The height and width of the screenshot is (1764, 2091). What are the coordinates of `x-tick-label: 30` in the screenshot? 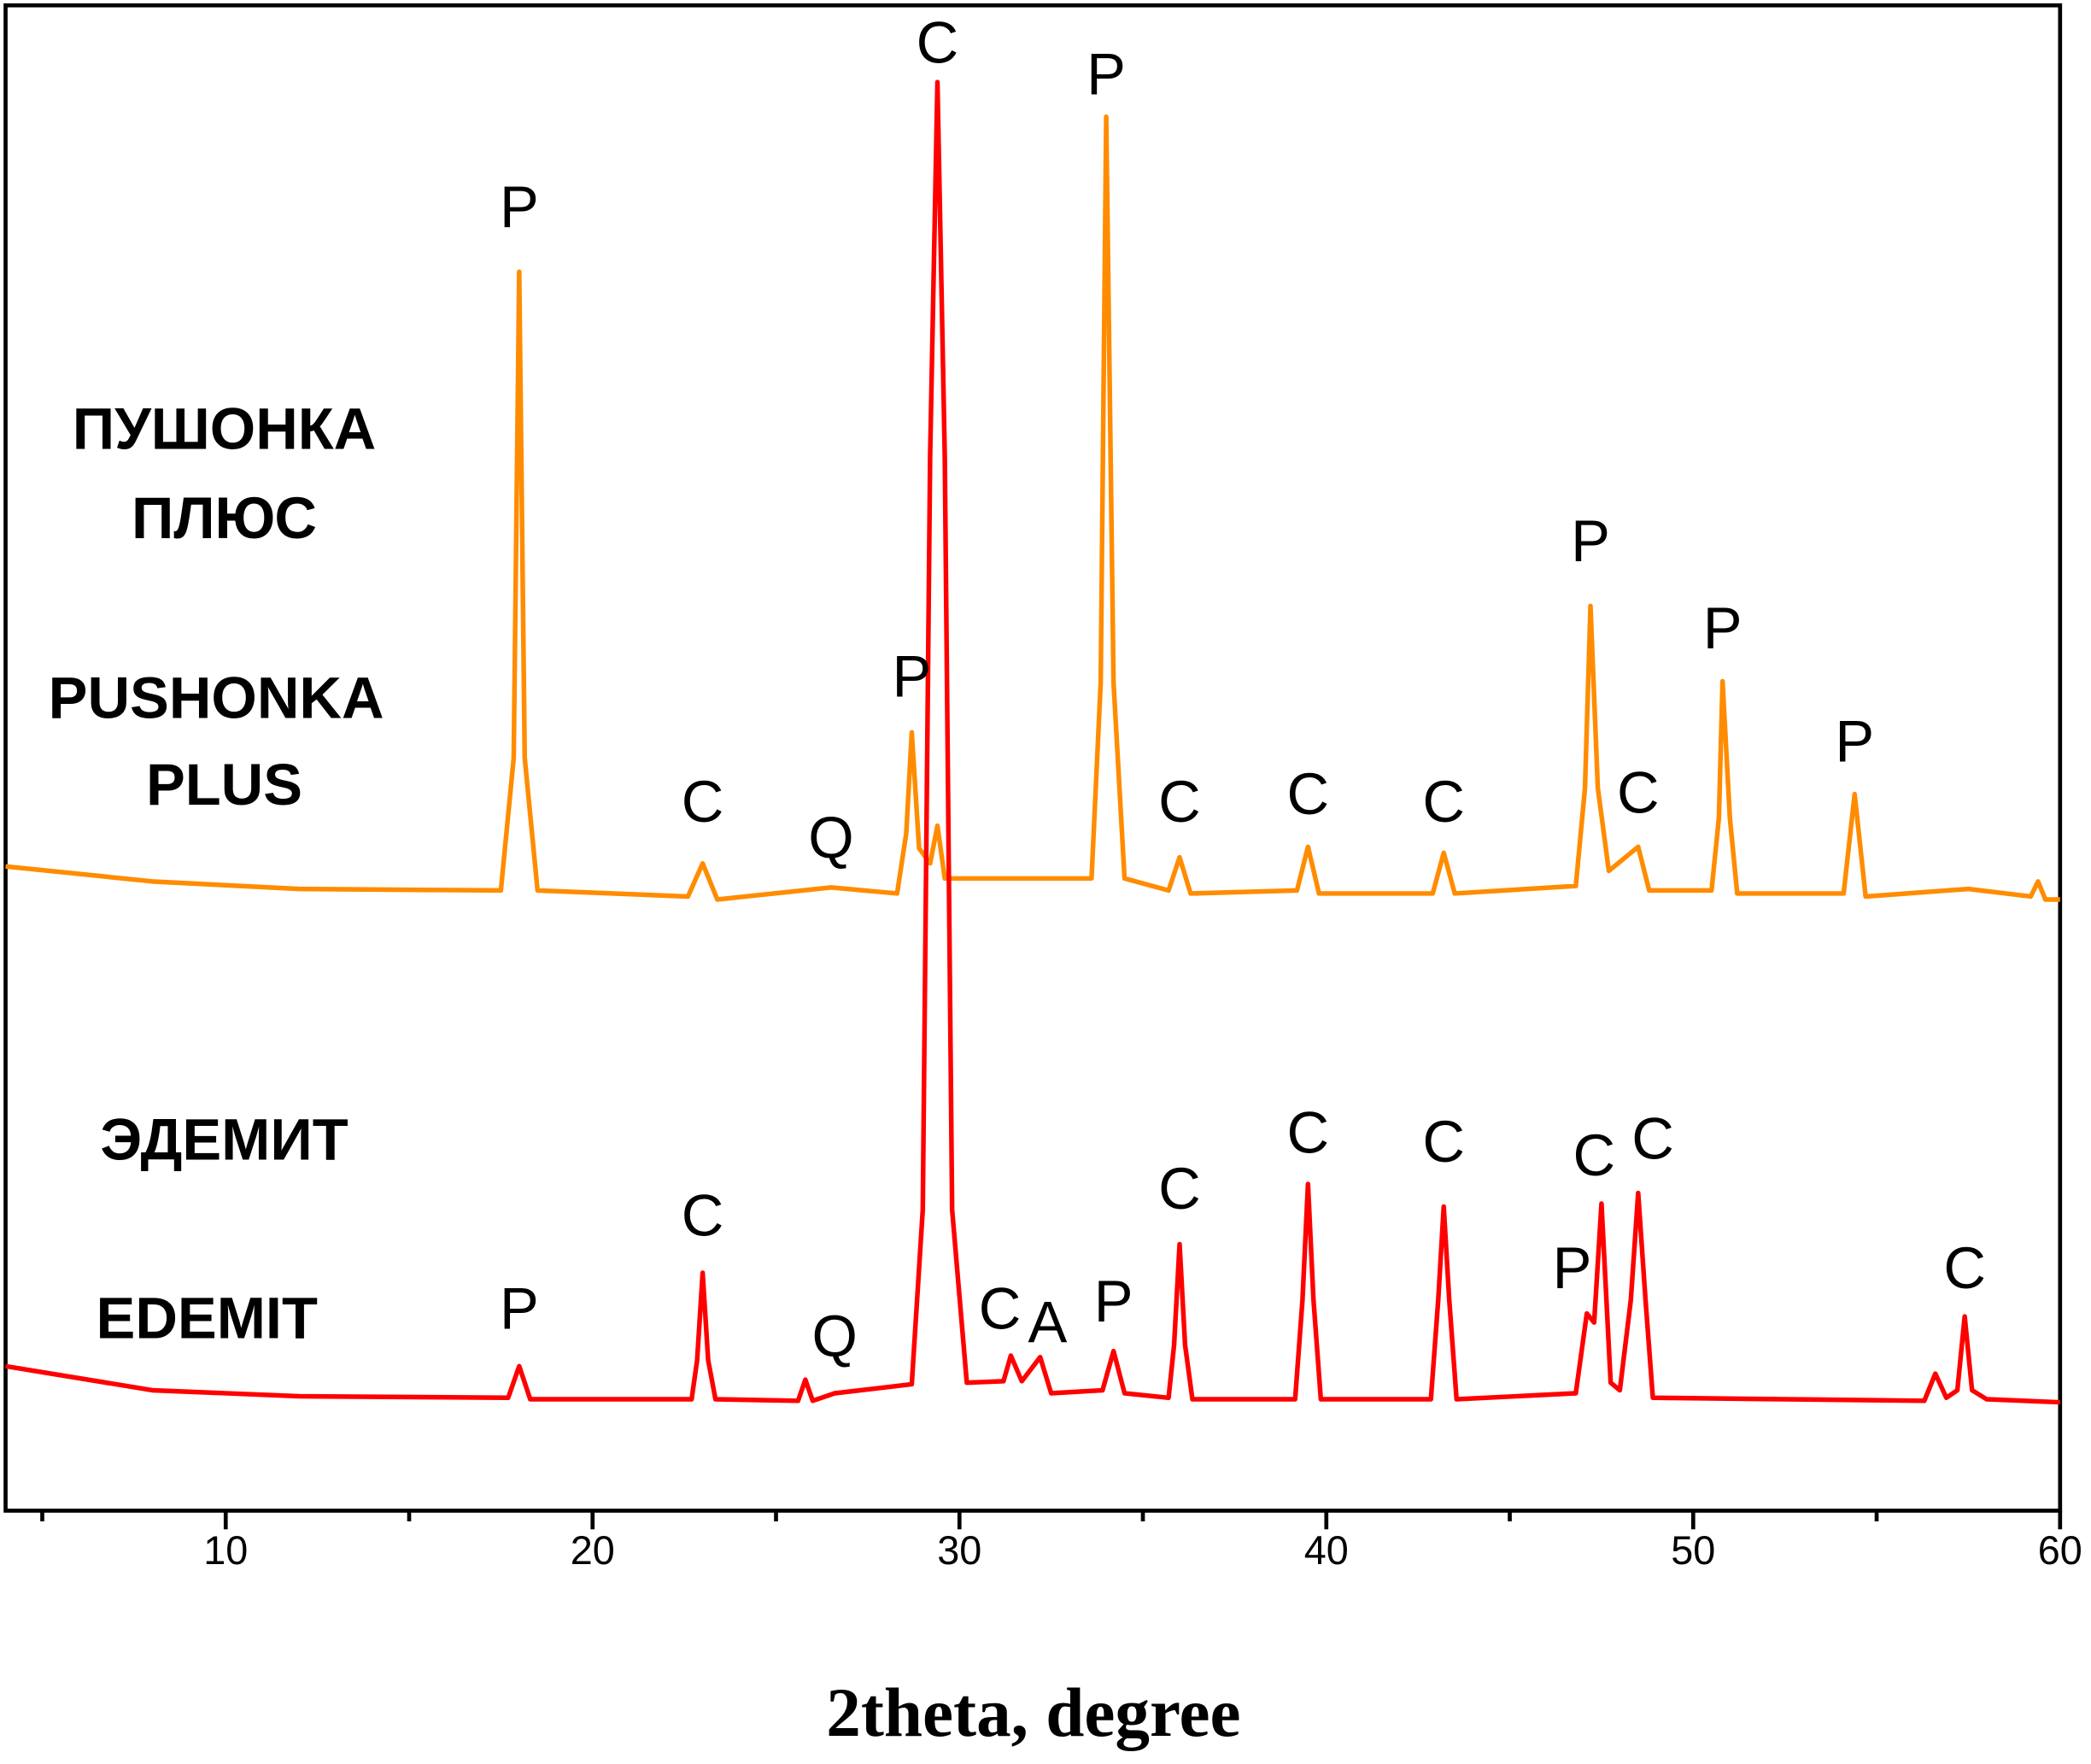 It's located at (959, 1550).